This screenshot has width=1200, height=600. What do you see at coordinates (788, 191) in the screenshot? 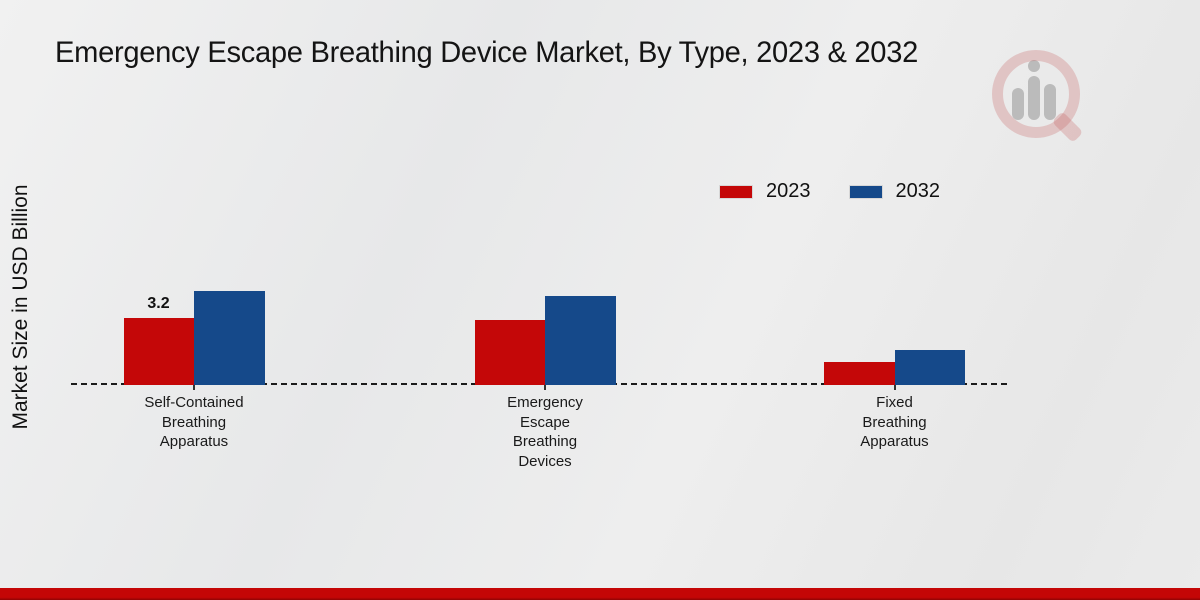
I see `legend-label-2023: 2023` at bounding box center [788, 191].